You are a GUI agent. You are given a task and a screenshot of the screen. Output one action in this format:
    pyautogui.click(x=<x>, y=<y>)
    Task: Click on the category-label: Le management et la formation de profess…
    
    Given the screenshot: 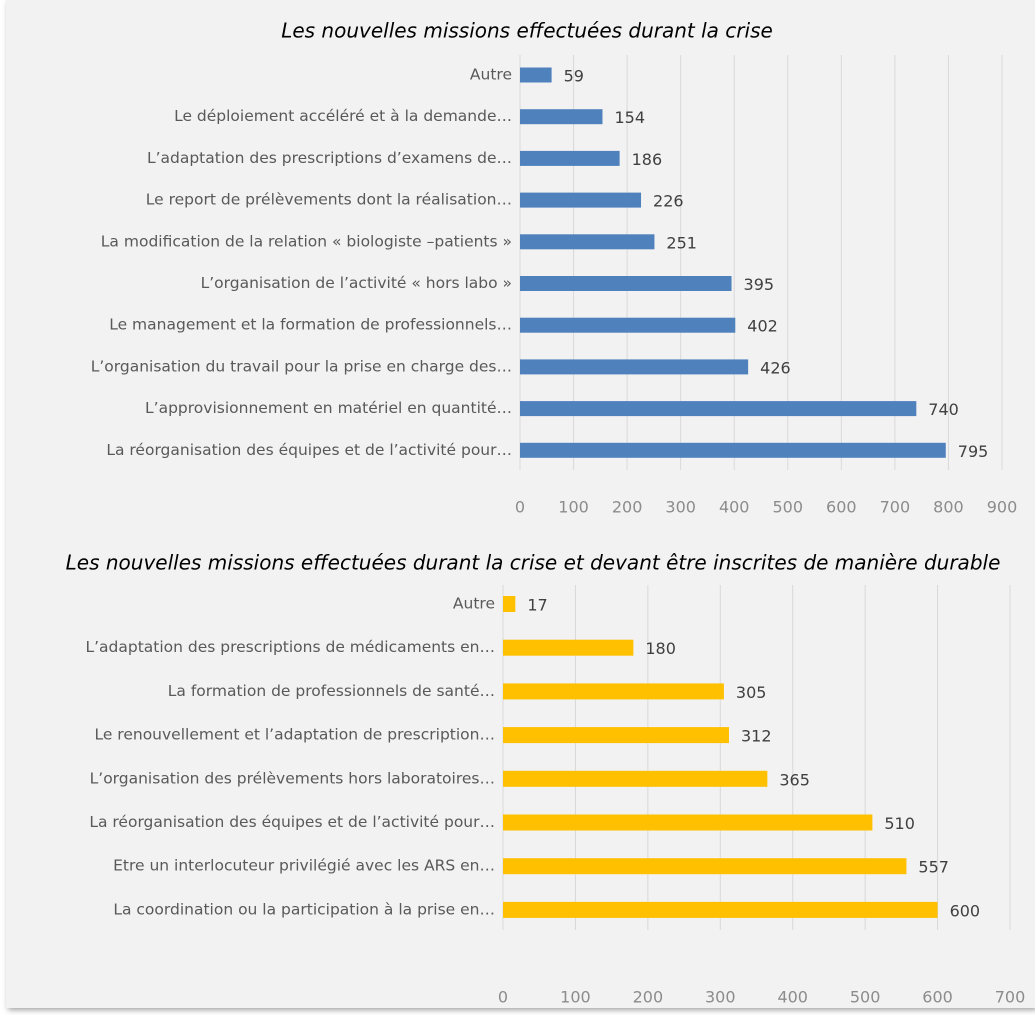 What is the action you would take?
    pyautogui.click(x=310, y=325)
    